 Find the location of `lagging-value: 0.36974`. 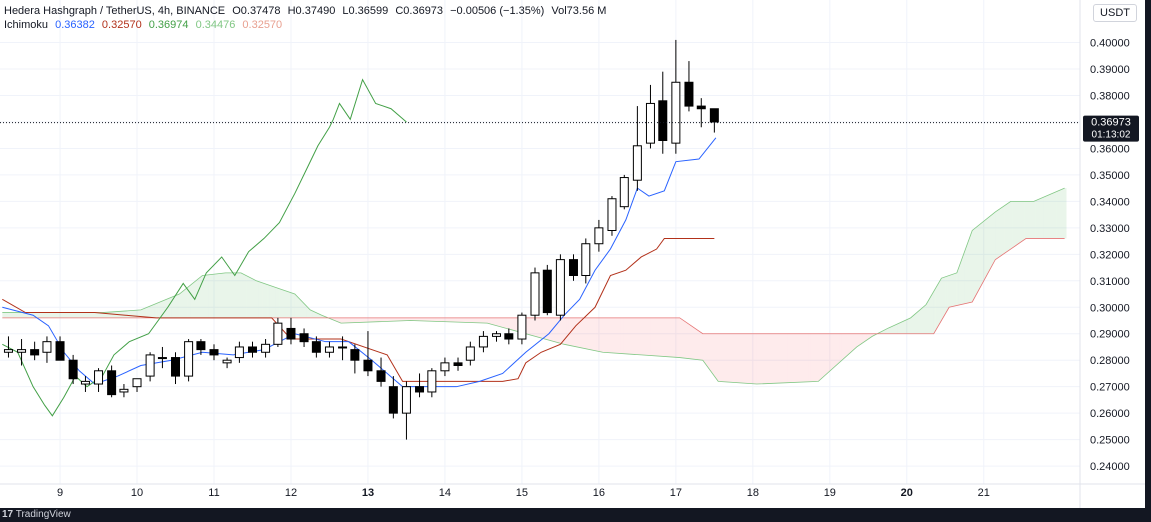

lagging-value: 0.36974 is located at coordinates (168, 25).